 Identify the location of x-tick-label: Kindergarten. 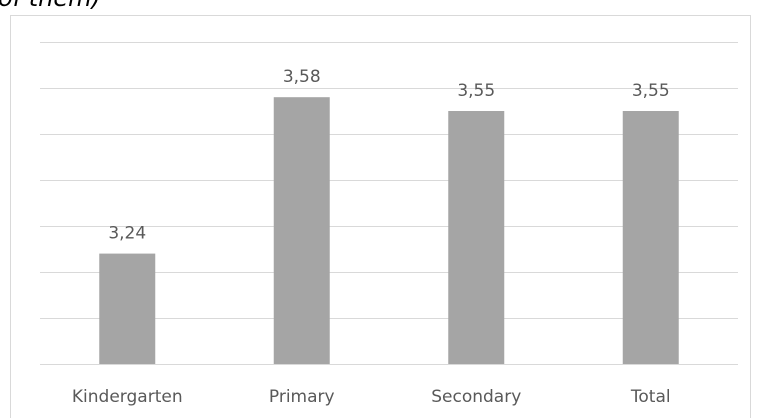
(127, 397).